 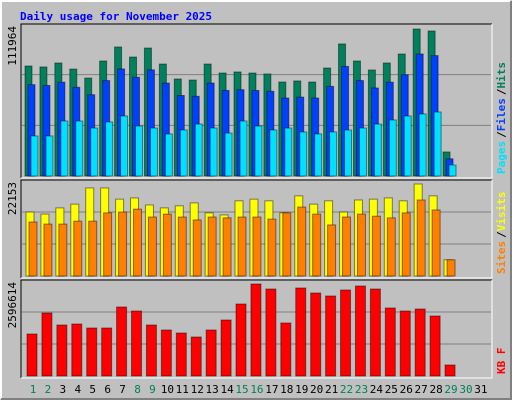 I want to click on x-tick-label: 5, so click(x=92, y=389).